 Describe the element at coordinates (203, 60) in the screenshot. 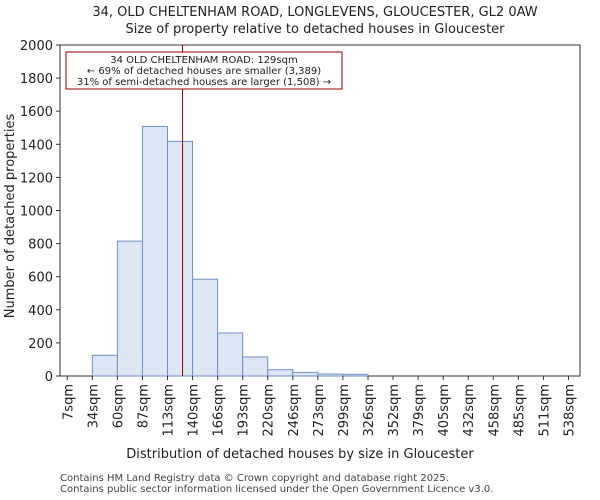

I see `annotation-line-1: 34 OLD CHELTENHAM ROAD: 129sqm` at that location.